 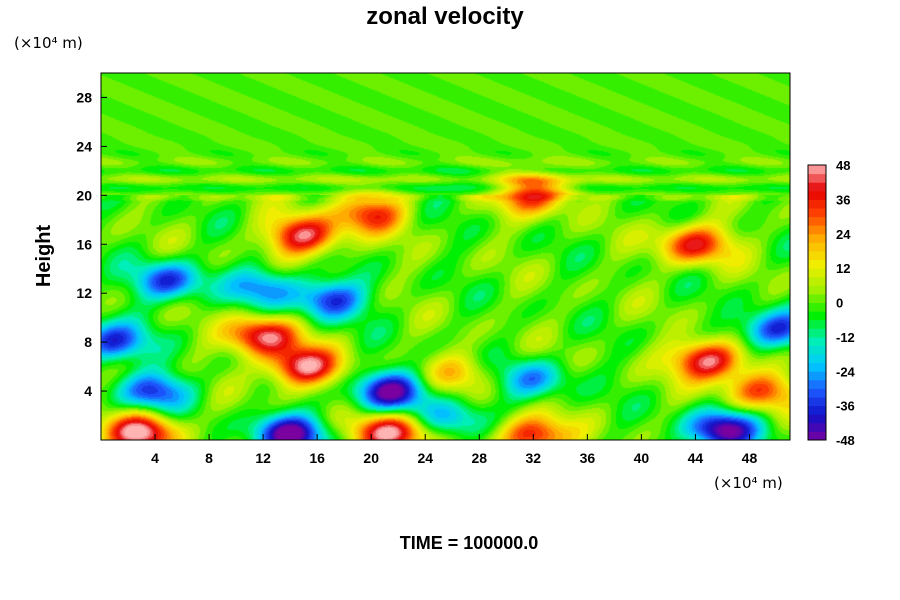 I want to click on colorbar-tick-label: 36, so click(x=843, y=199).